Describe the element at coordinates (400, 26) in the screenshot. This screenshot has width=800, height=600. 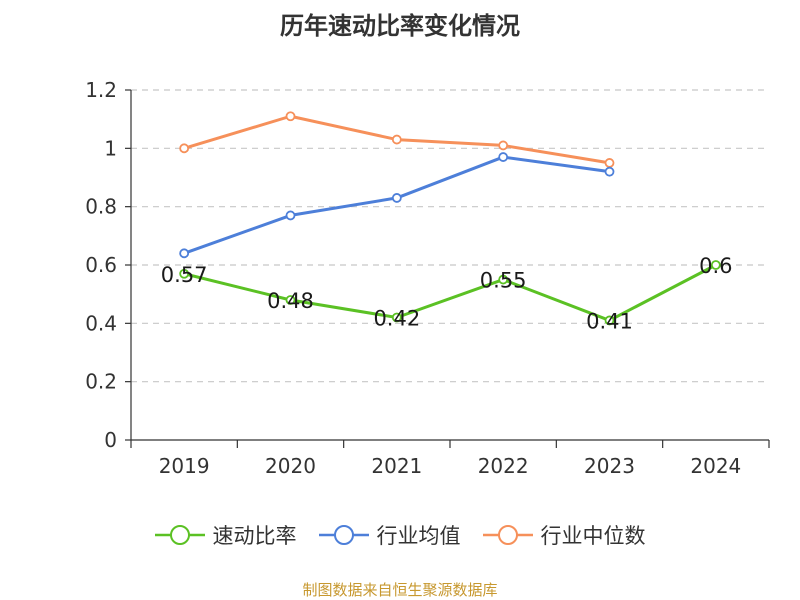
I see `chart-title: 历年速动比率变化情况` at that location.